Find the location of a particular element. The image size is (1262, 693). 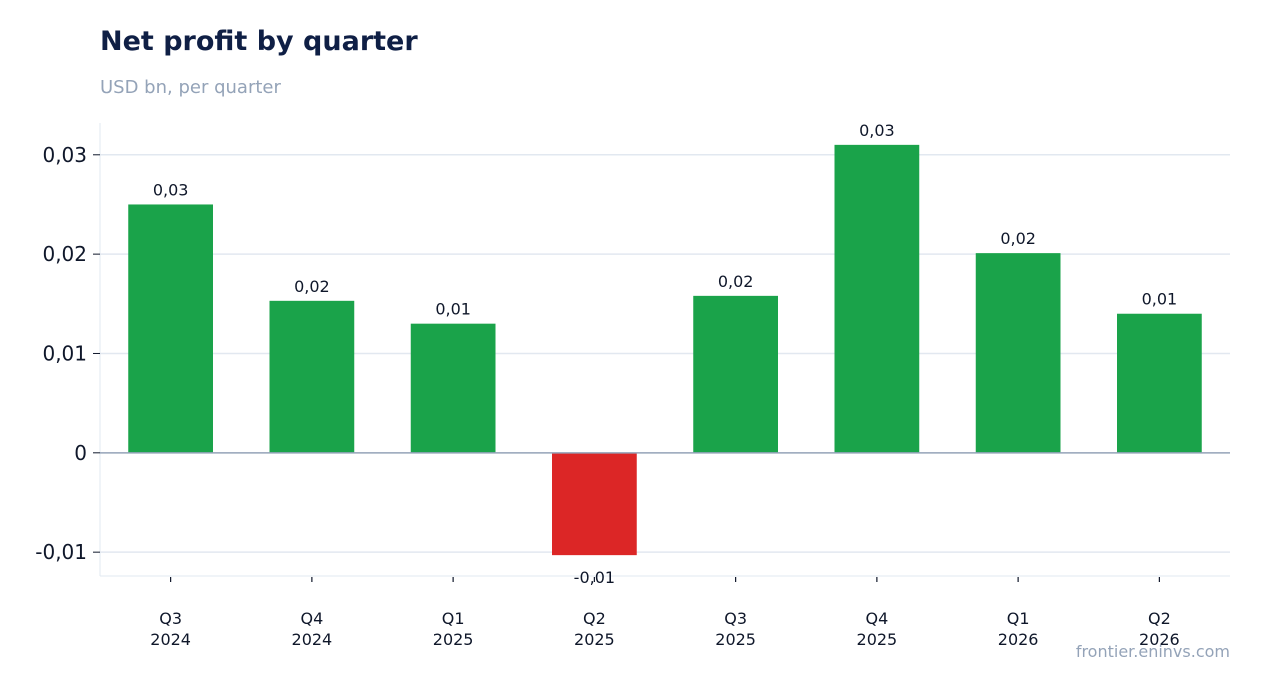

y-tick-label: 0,03 is located at coordinates (64, 155).